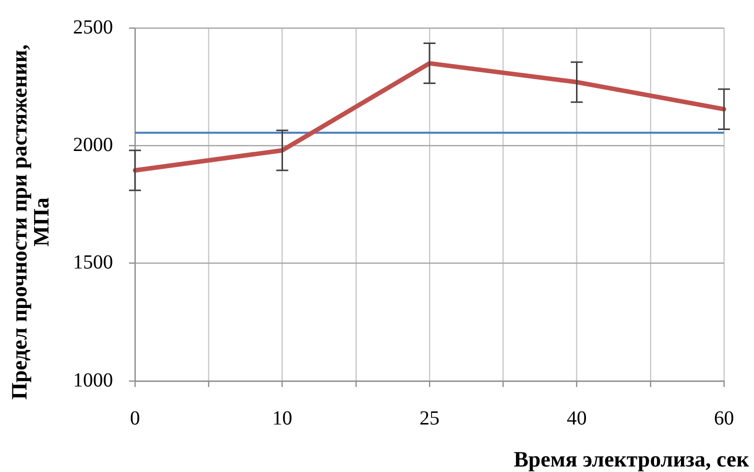  I want to click on x-axis-title: Время электролиза, сек, so click(632, 459).